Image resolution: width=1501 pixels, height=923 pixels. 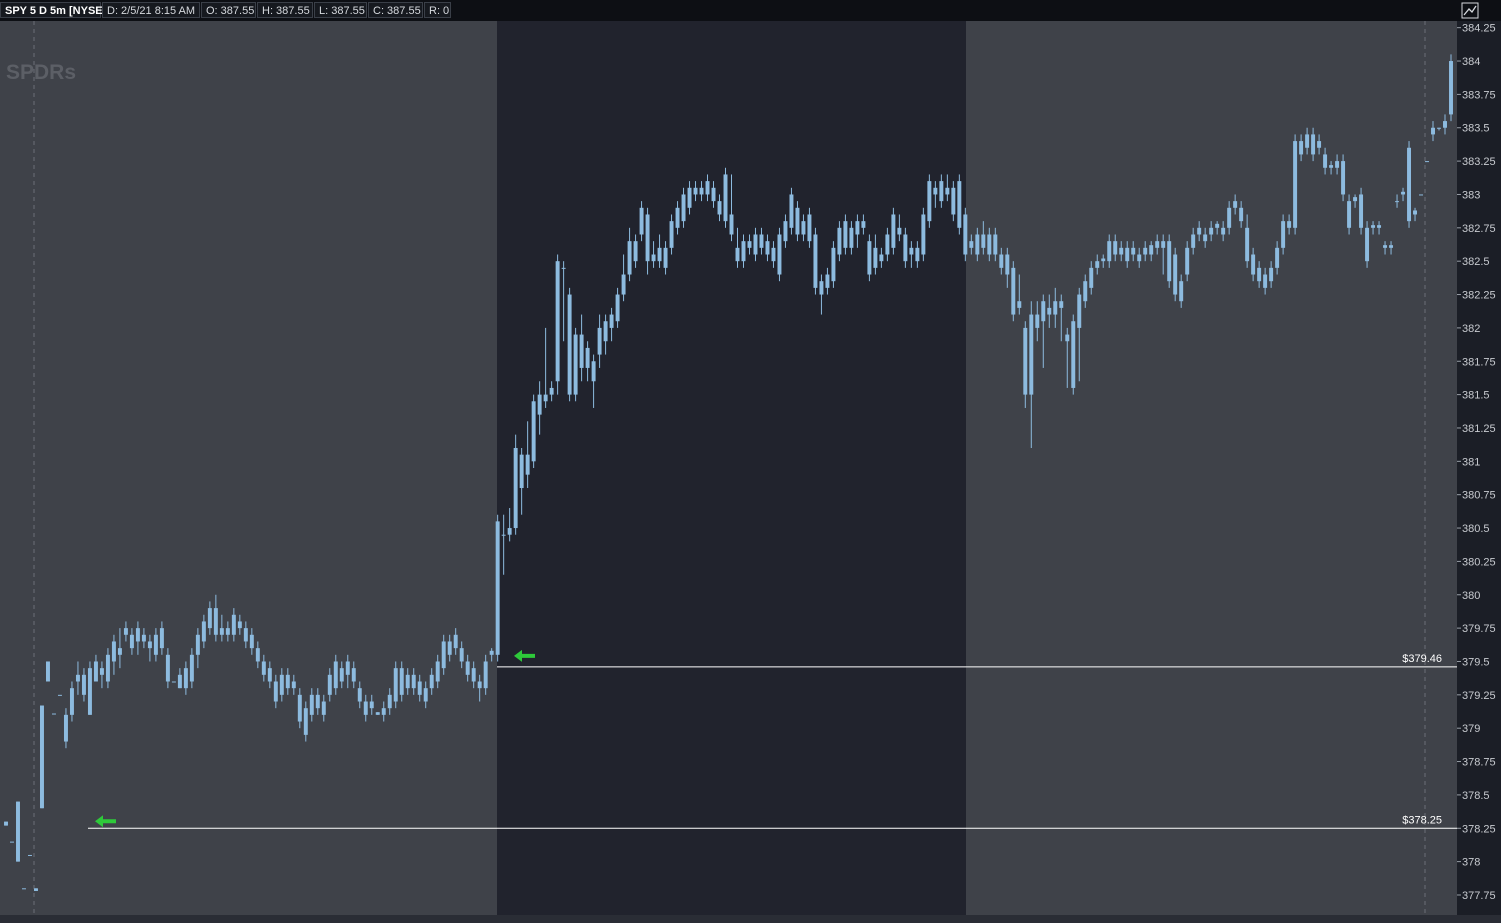 I want to click on price-tick-label: 379.5, so click(x=1476, y=662).